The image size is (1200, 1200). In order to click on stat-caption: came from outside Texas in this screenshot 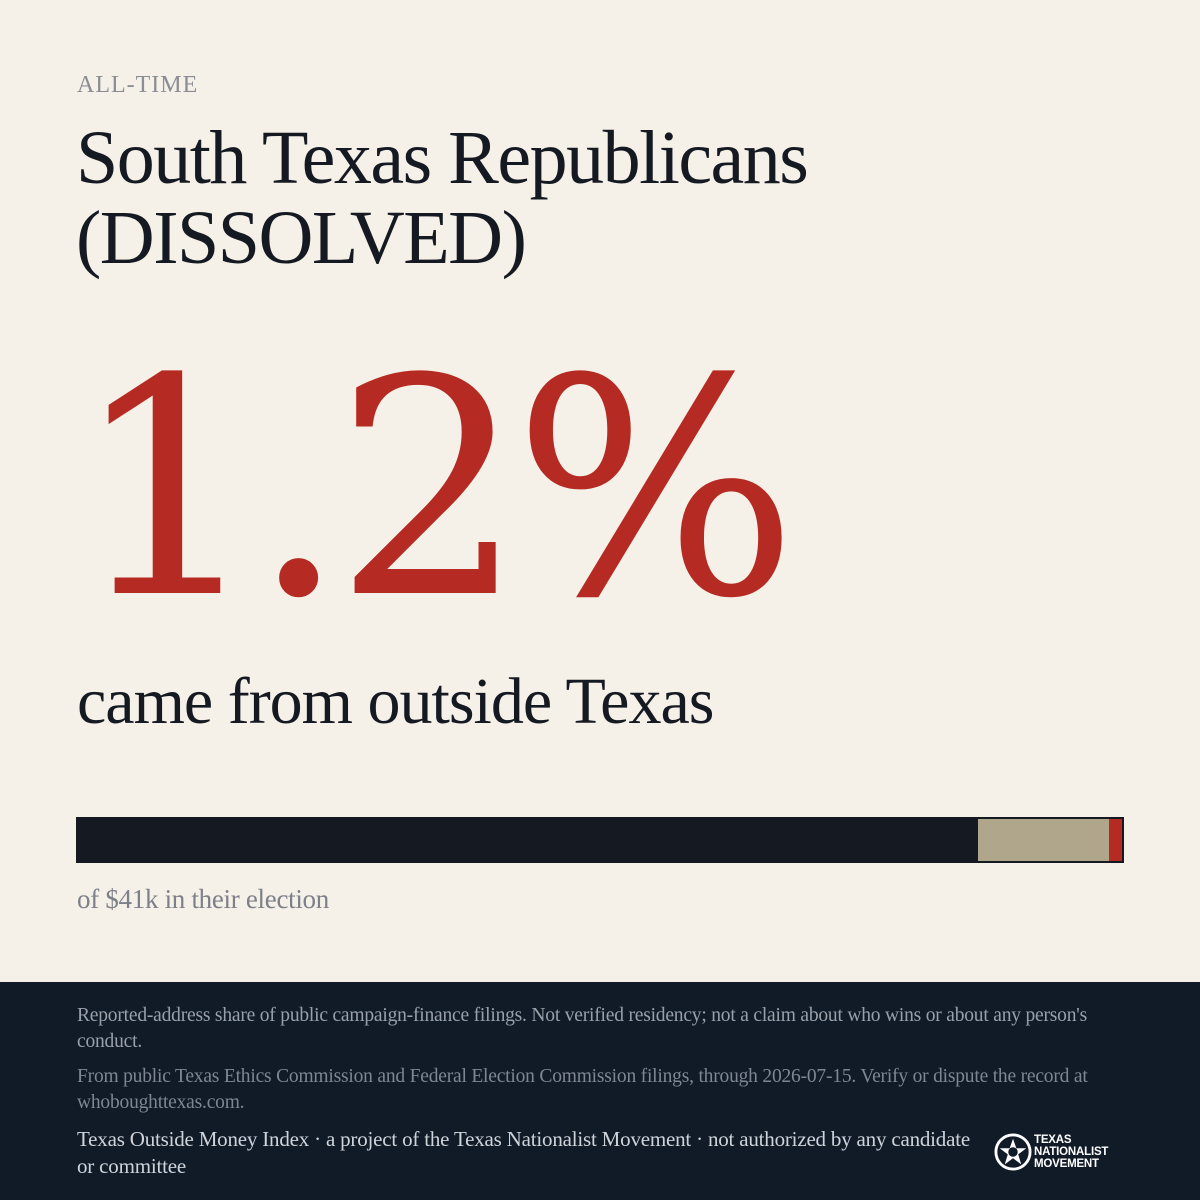, I will do `click(395, 701)`.